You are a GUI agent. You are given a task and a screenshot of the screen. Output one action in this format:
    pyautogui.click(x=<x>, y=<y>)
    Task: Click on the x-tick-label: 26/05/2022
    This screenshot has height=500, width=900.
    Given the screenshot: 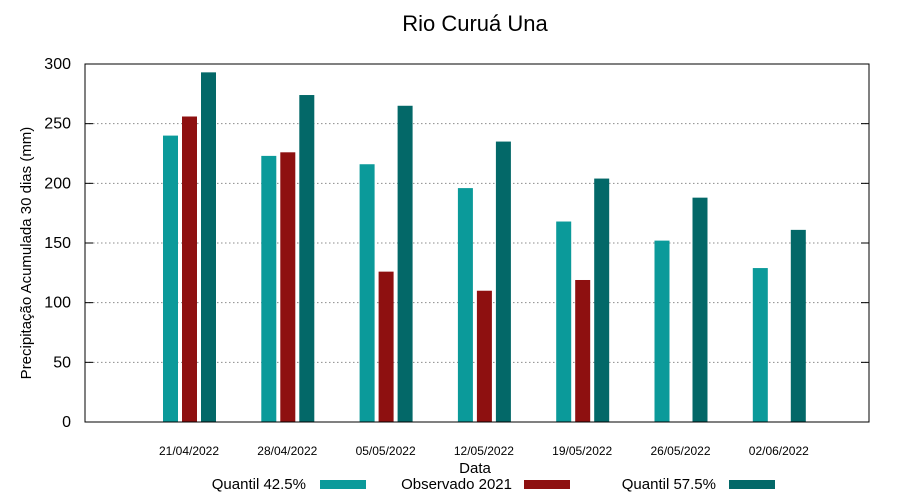 What is the action you would take?
    pyautogui.click(x=680, y=451)
    